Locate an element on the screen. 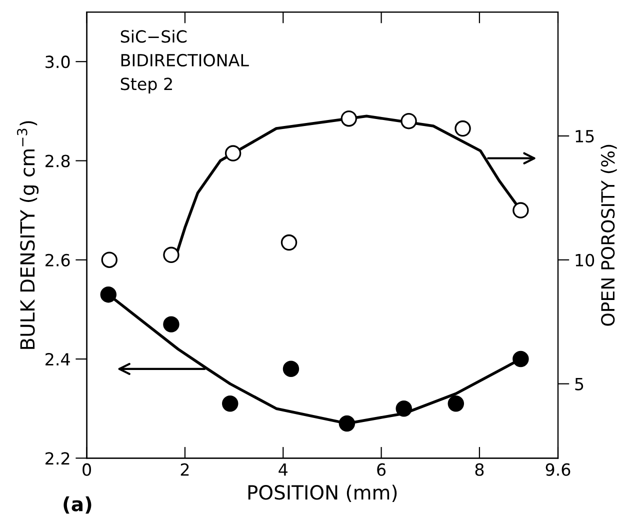  y-tick-label: 3.0 is located at coordinates (58, 62).